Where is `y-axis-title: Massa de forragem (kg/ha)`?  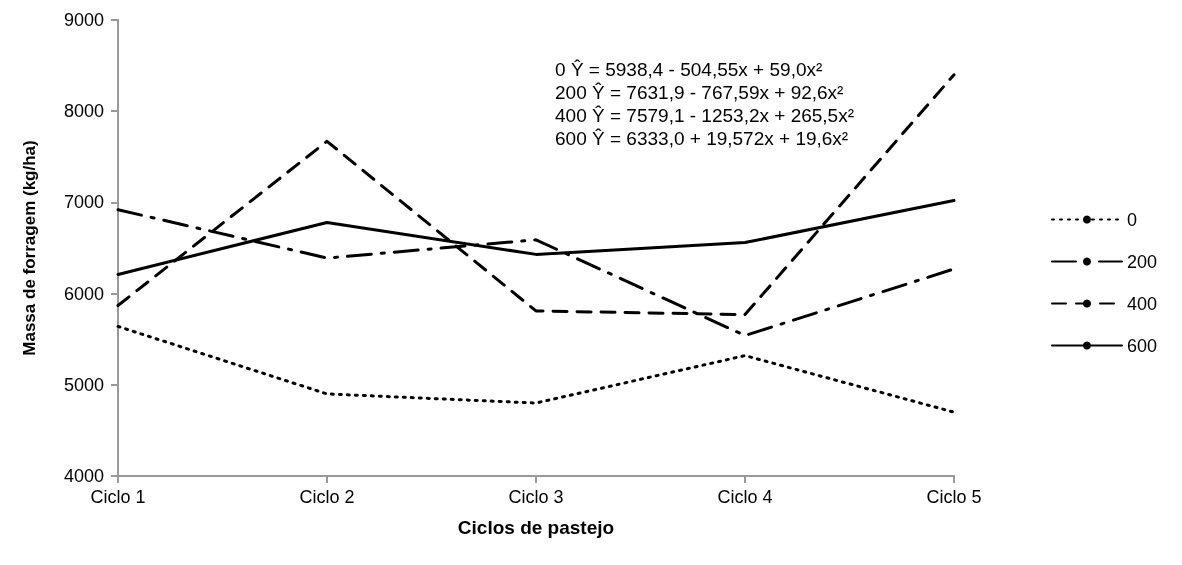 y-axis-title: Massa de forragem (kg/ha) is located at coordinates (29, 248).